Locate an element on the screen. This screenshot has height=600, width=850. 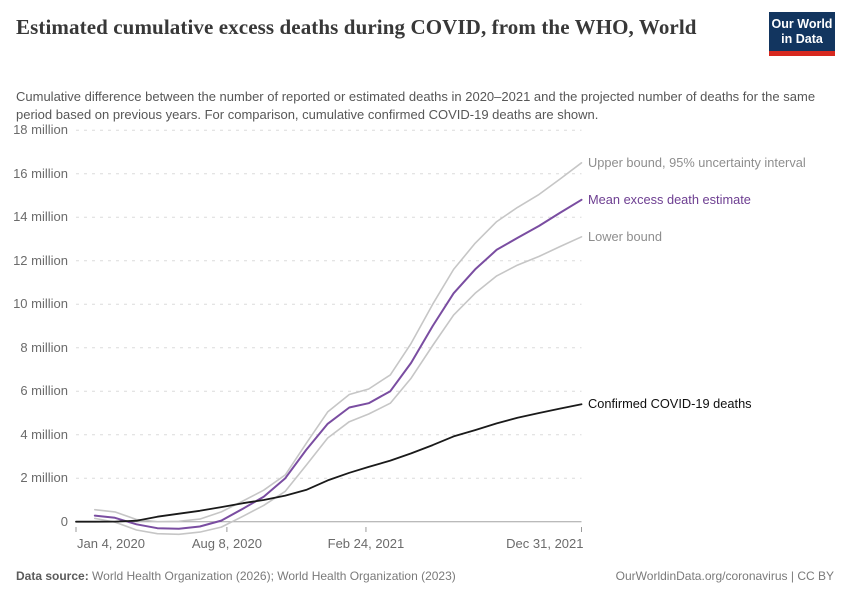
x-tick-label: Dec 31, 2021 is located at coordinates (545, 543).